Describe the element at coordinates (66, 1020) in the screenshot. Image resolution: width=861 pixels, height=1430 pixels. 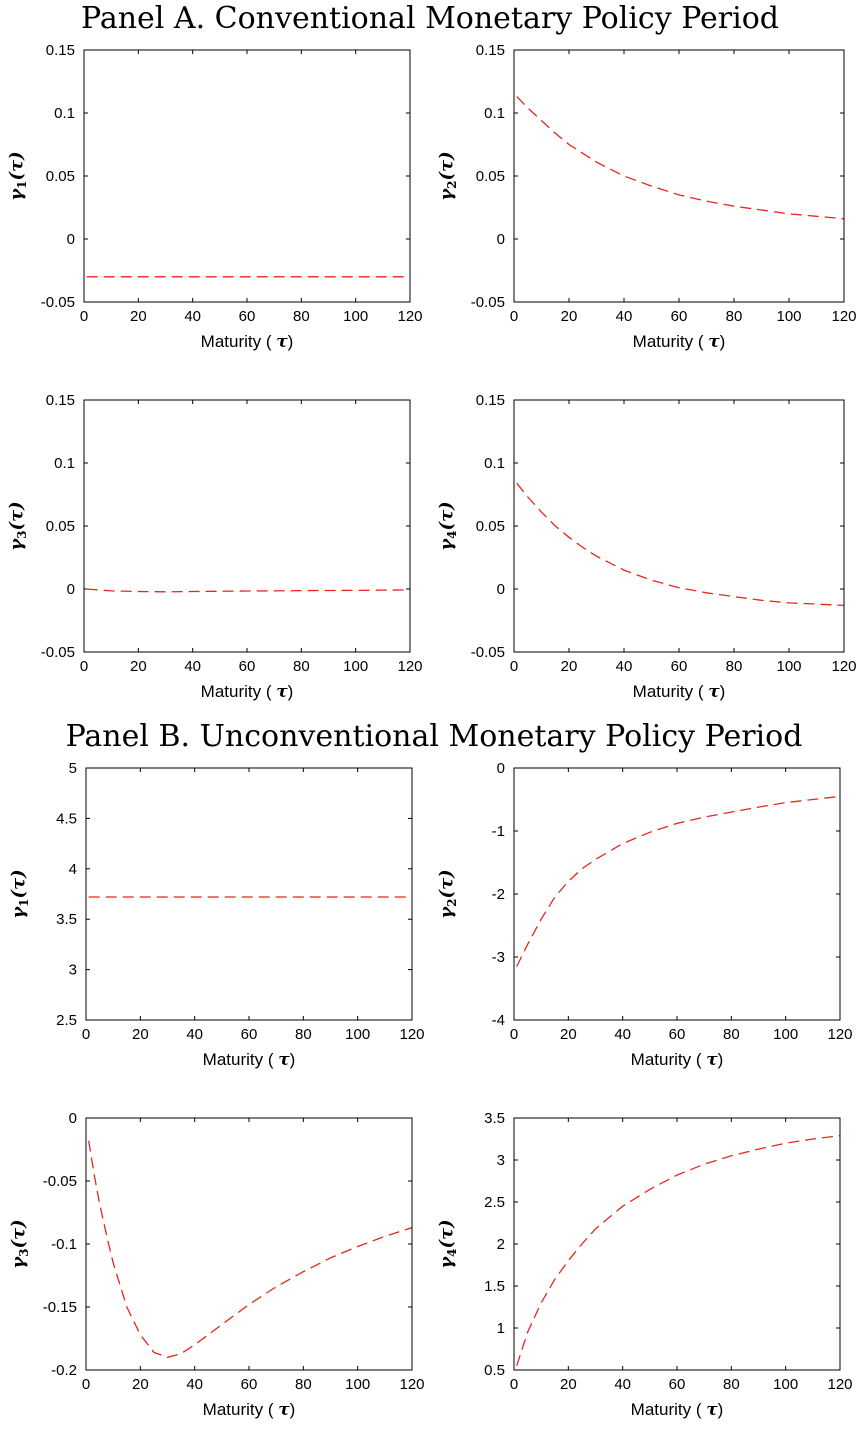
I see `y-tick-label: 2.5` at that location.